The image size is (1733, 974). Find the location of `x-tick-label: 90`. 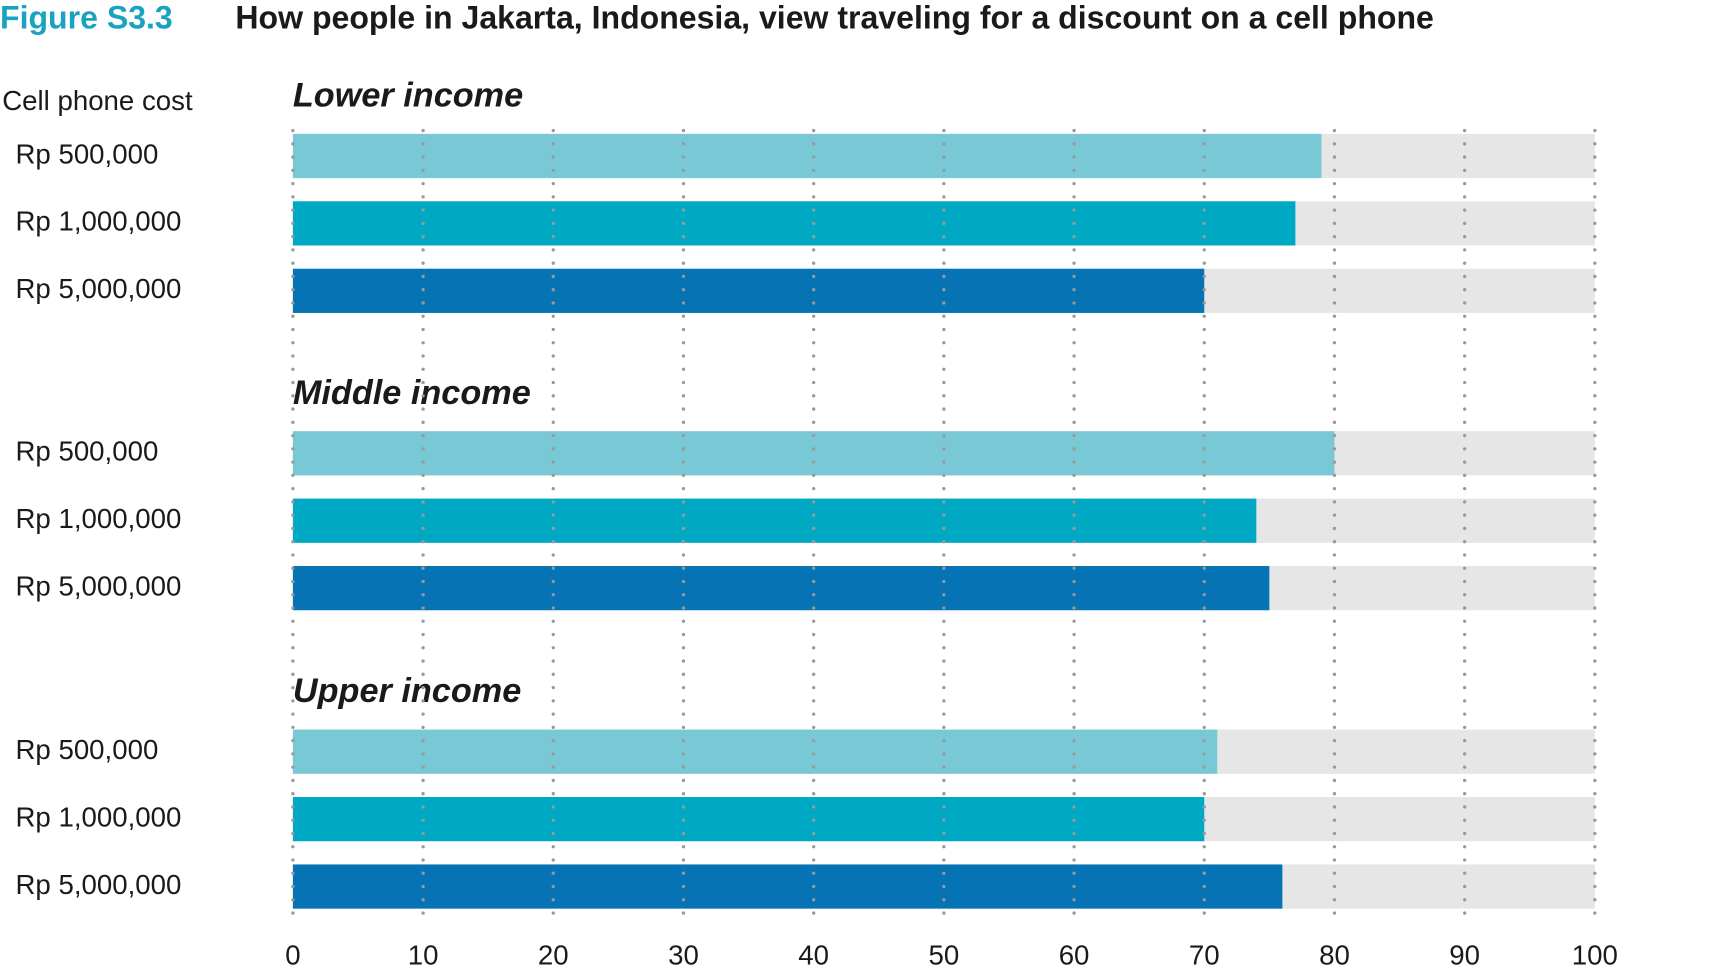

x-tick-label: 90 is located at coordinates (1464, 955).